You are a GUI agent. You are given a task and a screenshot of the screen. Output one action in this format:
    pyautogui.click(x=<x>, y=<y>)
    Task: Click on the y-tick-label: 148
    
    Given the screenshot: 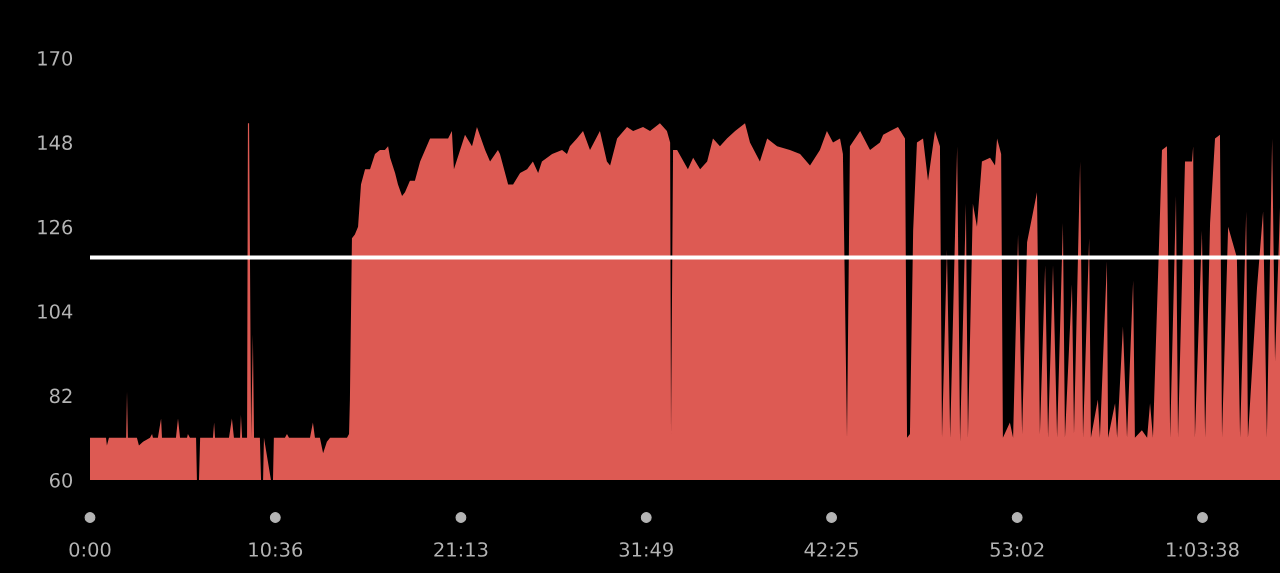 What is the action you would take?
    pyautogui.click(x=55, y=143)
    